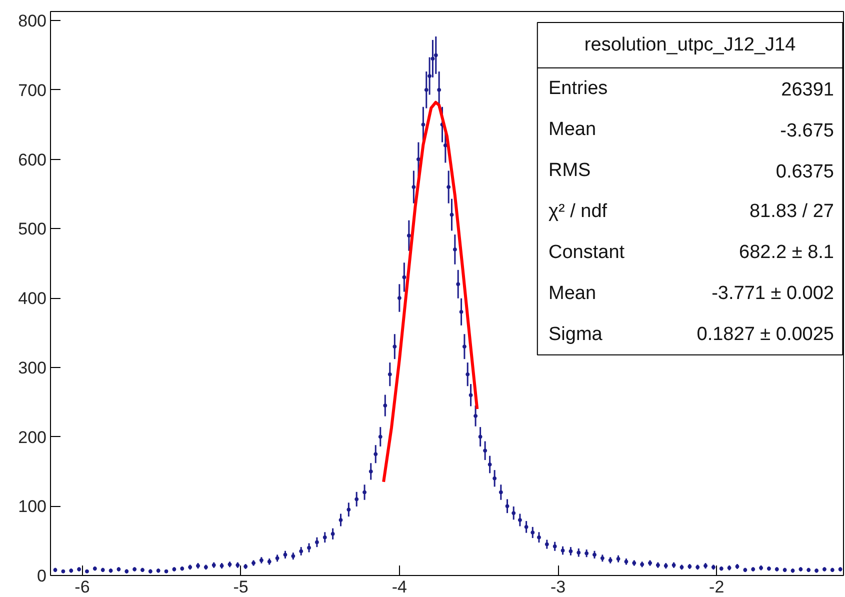  Describe the element at coordinates (773, 293) in the screenshot. I see `annotation: -3.771 ± 0.002` at that location.